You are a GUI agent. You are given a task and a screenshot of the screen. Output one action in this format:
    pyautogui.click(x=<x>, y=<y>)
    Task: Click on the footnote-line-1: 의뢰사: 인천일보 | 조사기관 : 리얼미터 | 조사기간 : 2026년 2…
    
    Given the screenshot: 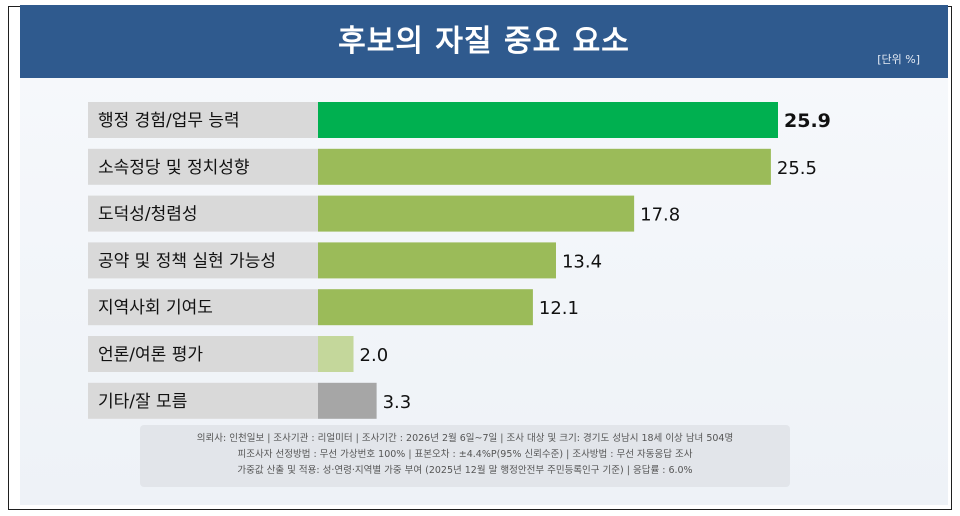 What is the action you would take?
    pyautogui.click(x=465, y=438)
    